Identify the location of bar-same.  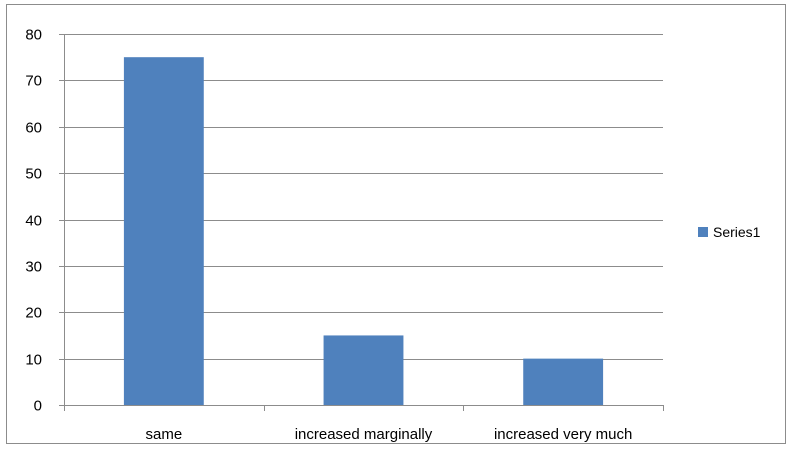
(163, 231).